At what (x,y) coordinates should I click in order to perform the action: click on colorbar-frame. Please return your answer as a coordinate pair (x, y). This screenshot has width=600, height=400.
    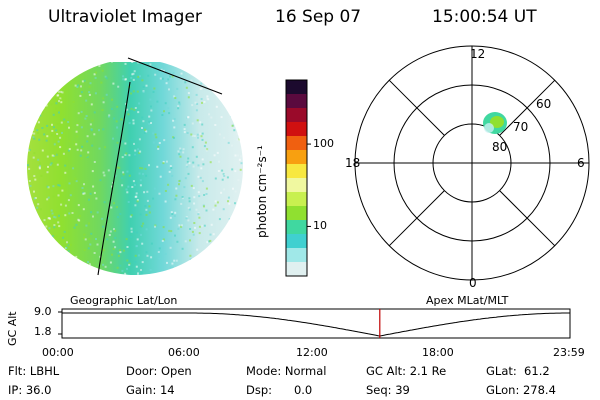
    Looking at the image, I should click on (296, 178).